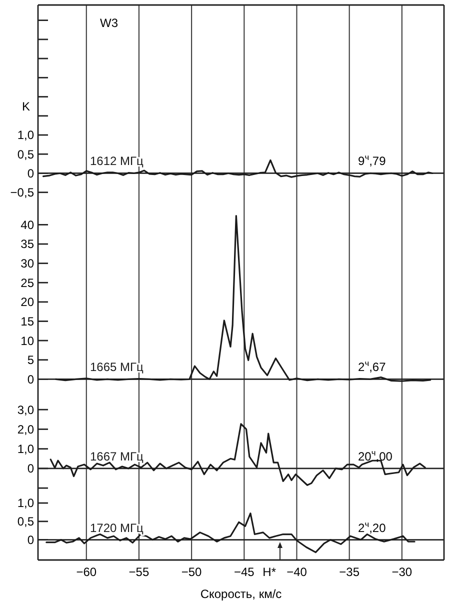 Image resolution: width=450 pixels, height=605 pixels. Describe the element at coordinates (139, 572) in the screenshot. I see `x-tick-label: −55` at that location.